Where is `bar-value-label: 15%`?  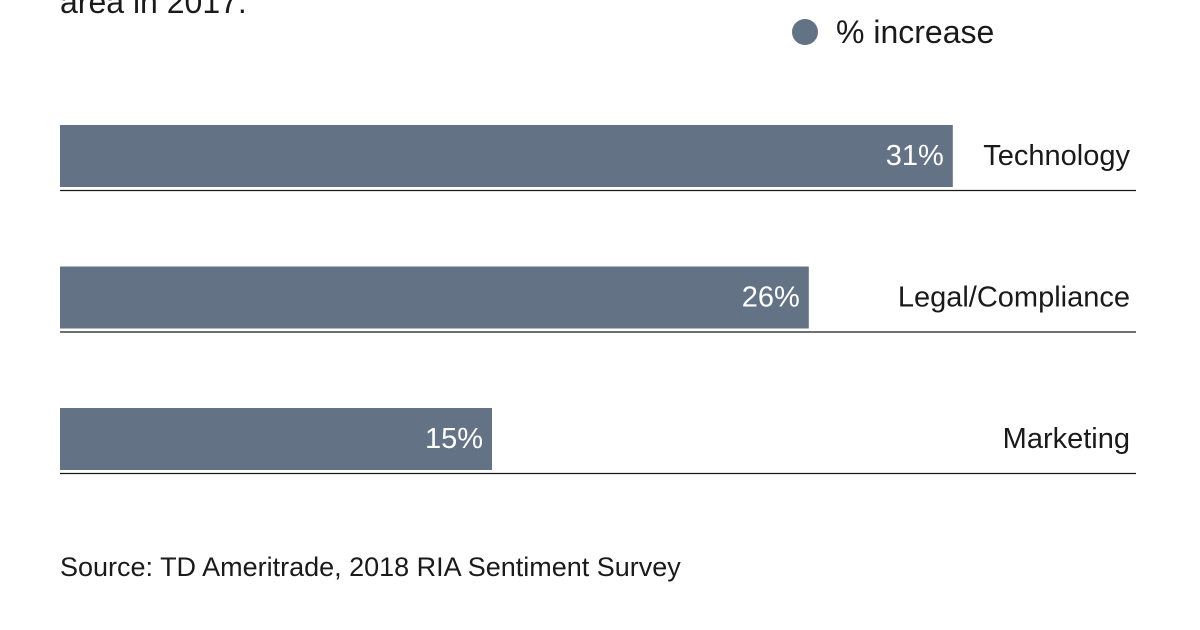 bar-value-label: 15% is located at coordinates (454, 439).